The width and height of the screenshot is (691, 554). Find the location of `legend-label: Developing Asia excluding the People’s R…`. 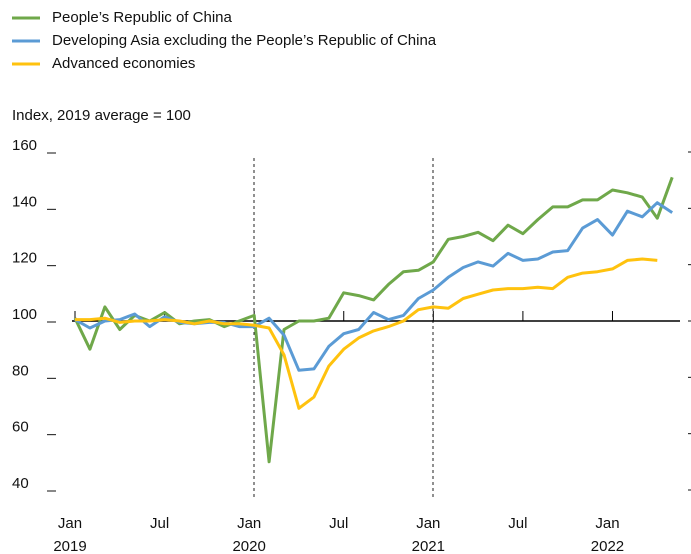

legend-label: Developing Asia excluding the People’s R… is located at coordinates (244, 40).